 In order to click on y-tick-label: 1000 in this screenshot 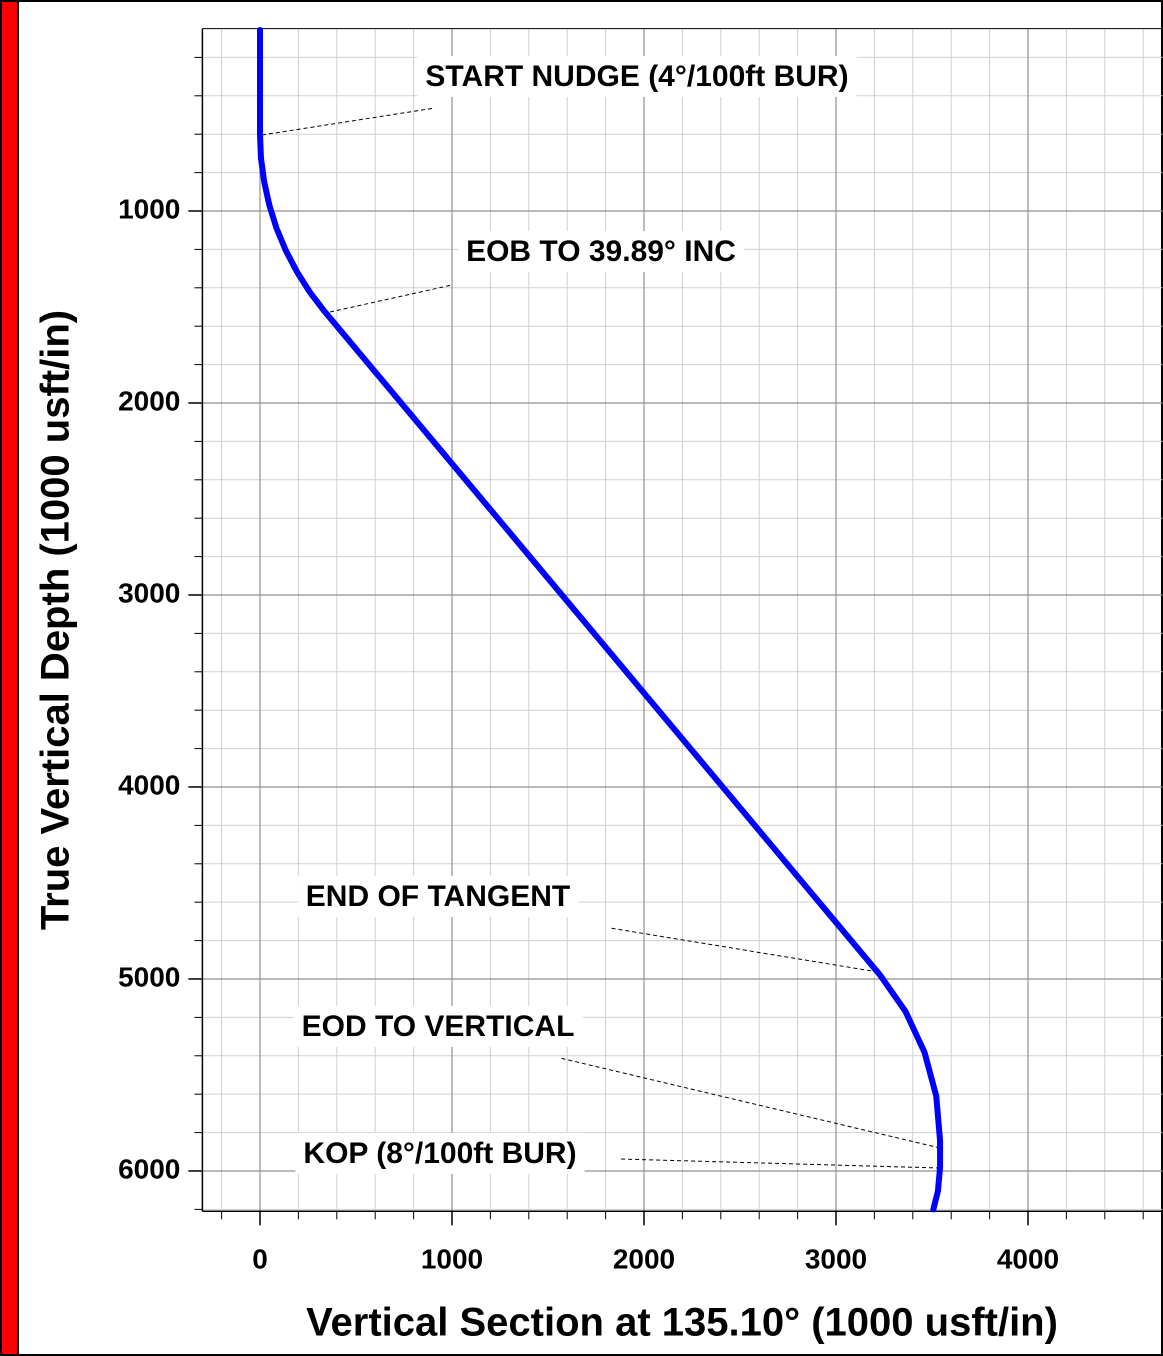, I will do `click(149, 208)`.